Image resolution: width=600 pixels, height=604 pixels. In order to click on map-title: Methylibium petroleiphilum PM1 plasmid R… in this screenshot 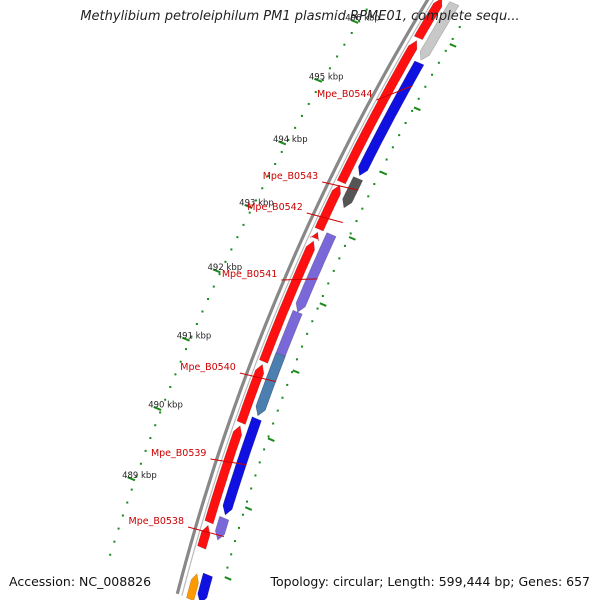, I will do `click(300, 16)`.